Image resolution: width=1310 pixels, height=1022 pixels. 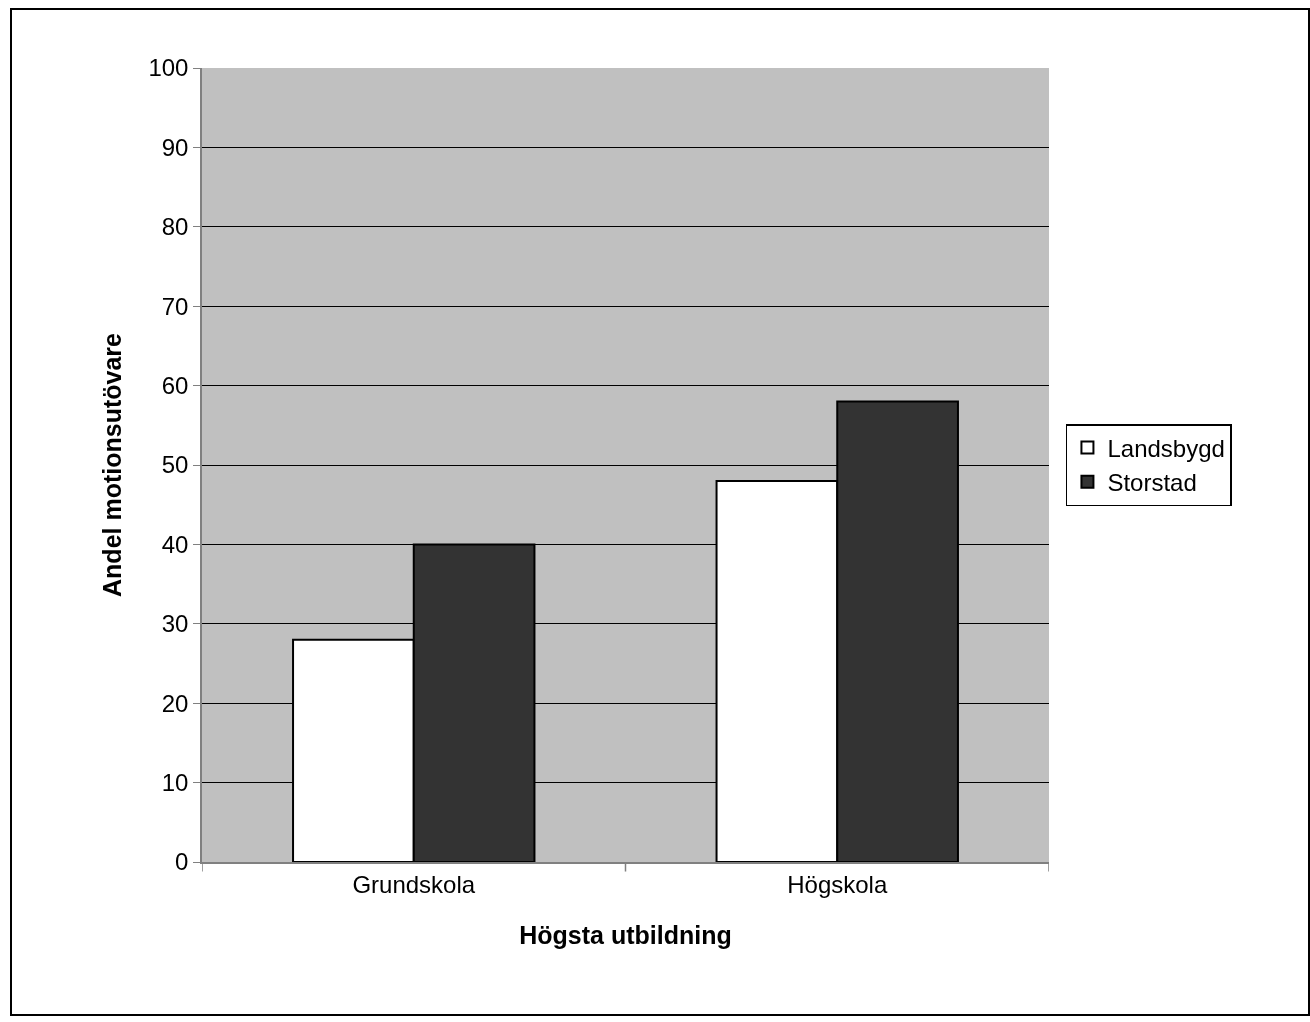 I want to click on y-tick-label: 40, so click(x=175, y=544).